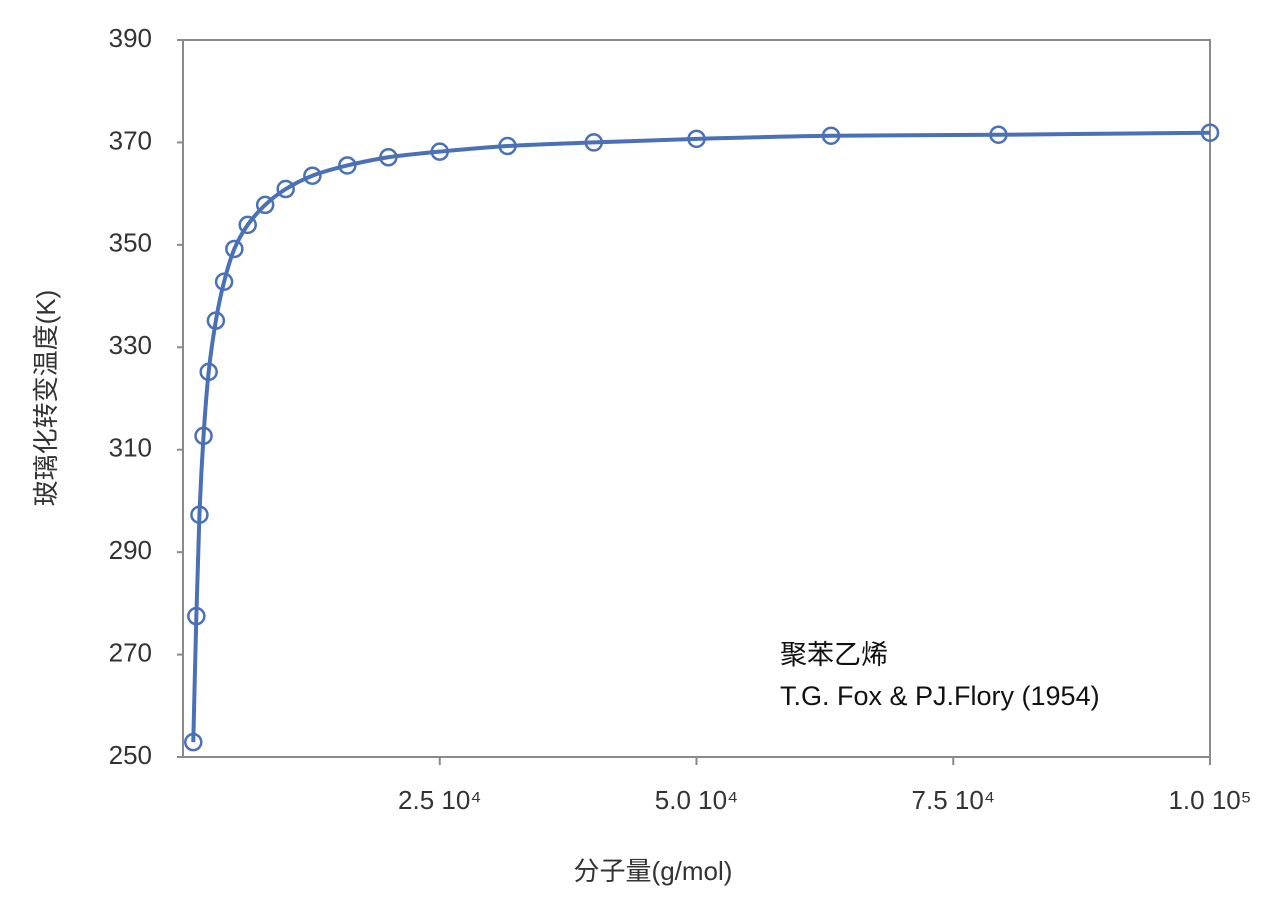 The height and width of the screenshot is (910, 1280). What do you see at coordinates (940, 696) in the screenshot?
I see `annotation: T.G. Fox & PJ.Flory (1954)` at bounding box center [940, 696].